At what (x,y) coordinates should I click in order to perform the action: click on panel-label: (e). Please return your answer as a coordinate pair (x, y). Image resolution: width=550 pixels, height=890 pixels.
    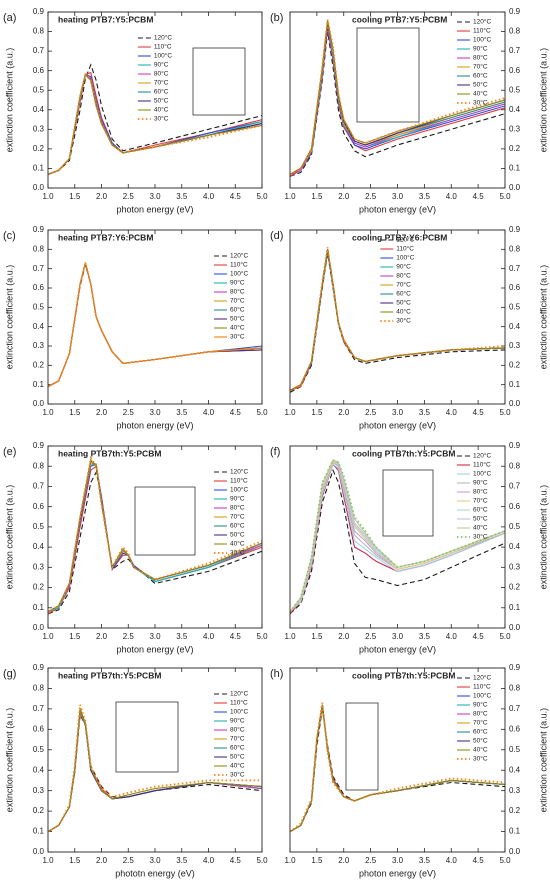
    Looking at the image, I should click on (9, 452).